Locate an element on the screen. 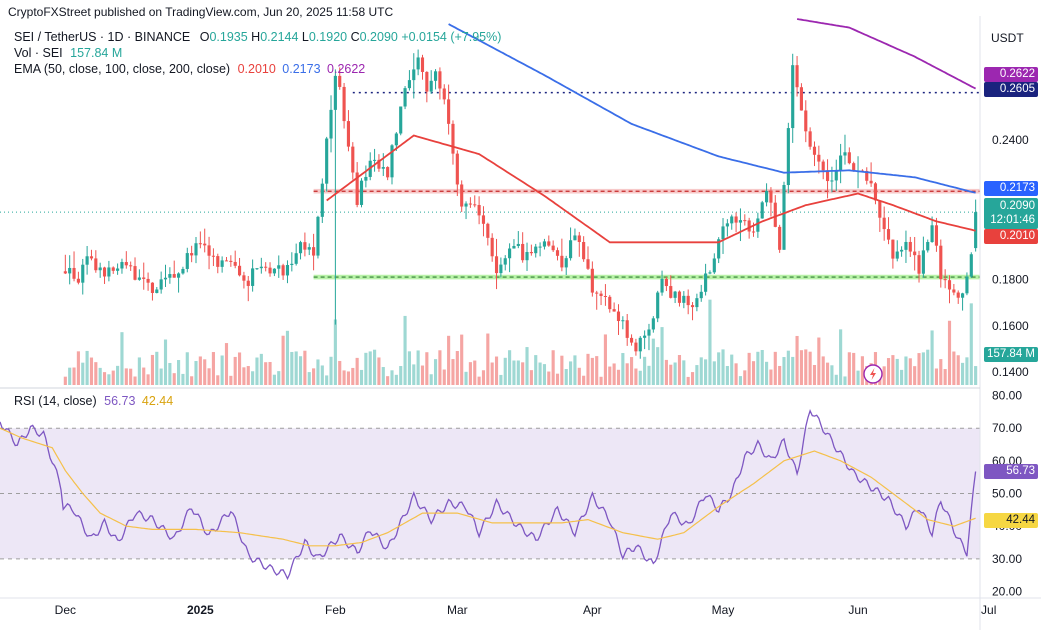  rsi-tick: 70.00 is located at coordinates (1007, 428).